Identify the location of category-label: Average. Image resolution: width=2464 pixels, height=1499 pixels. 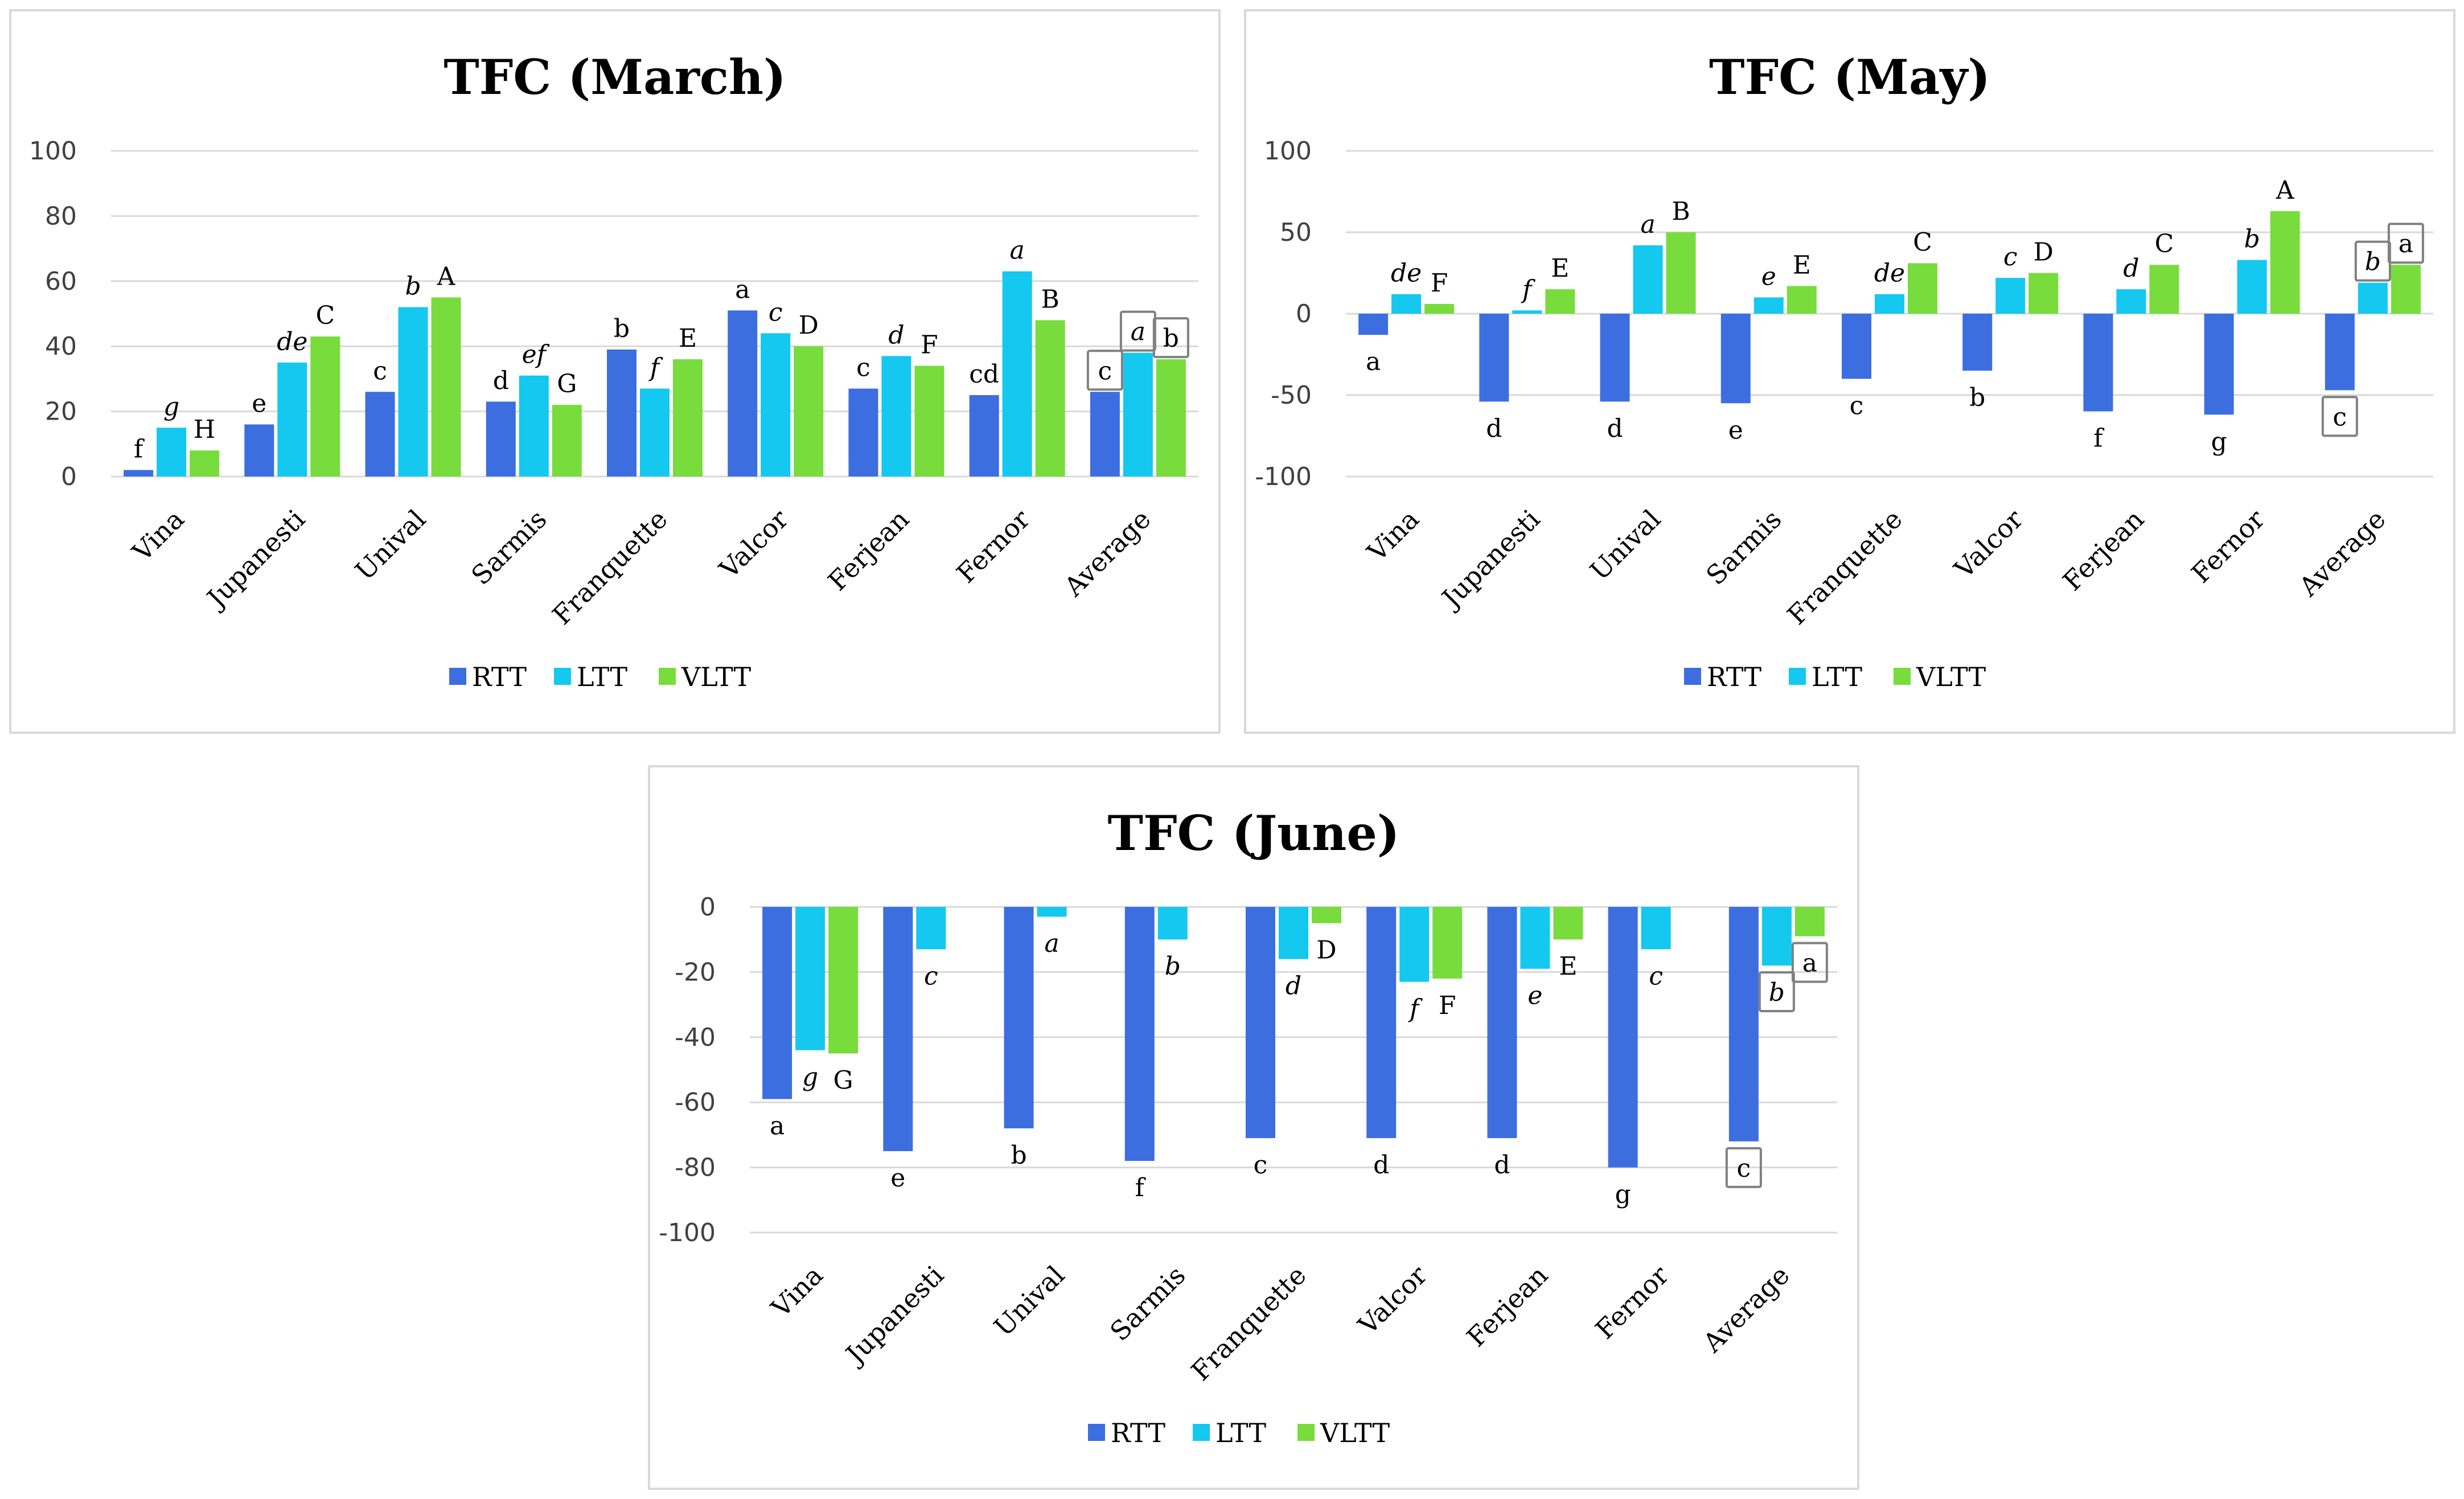
(2342, 553).